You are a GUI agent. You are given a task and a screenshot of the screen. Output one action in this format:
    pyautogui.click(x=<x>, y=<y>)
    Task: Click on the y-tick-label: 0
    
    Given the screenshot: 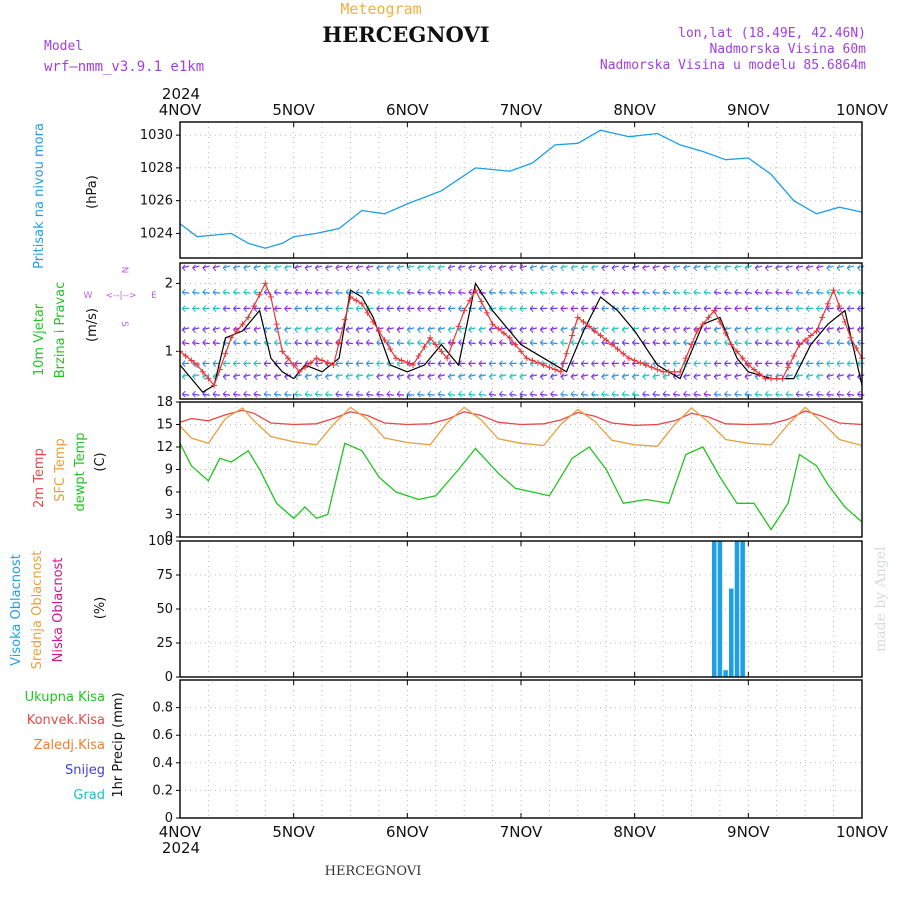 What is the action you would take?
    pyautogui.click(x=169, y=677)
    